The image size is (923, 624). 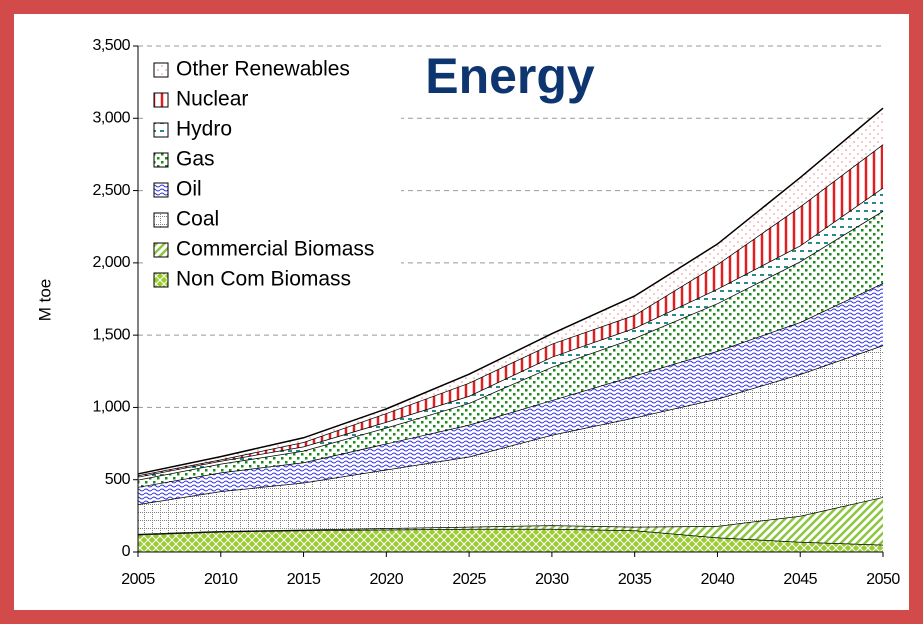 I want to click on x-tick-label: 2025, so click(x=469, y=579).